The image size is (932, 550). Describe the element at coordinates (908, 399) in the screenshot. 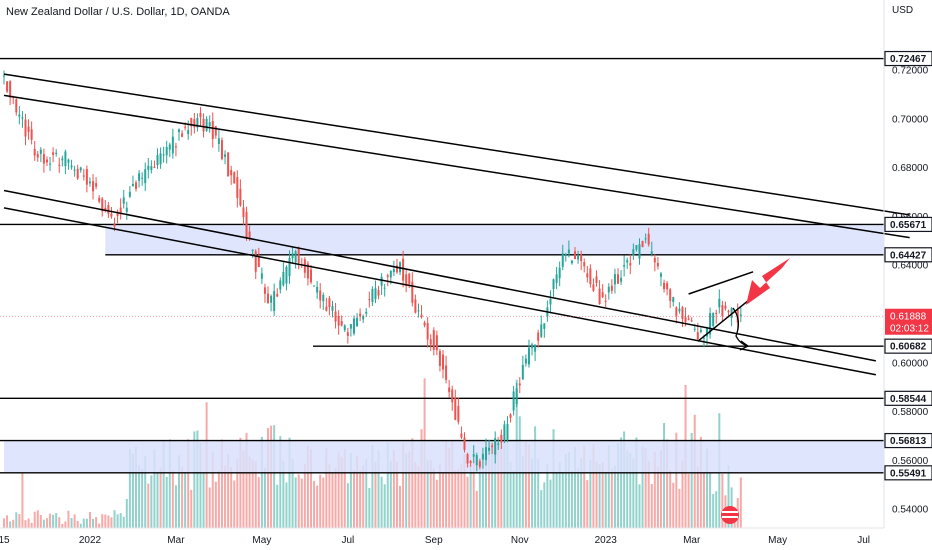

I see `level-badge-label: 0.58544` at that location.